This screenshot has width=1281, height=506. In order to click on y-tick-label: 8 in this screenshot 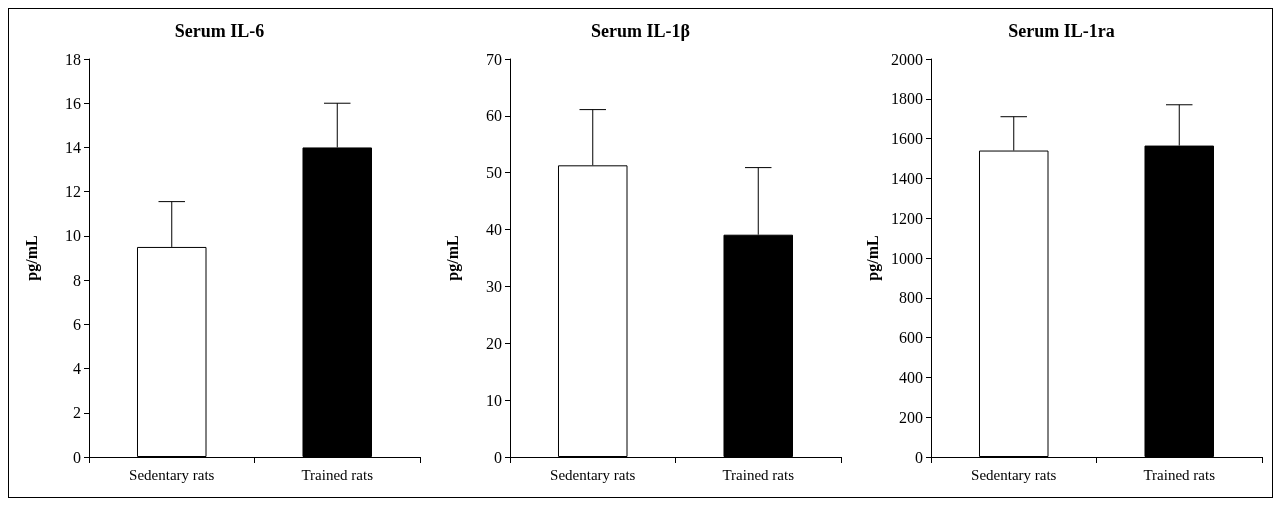, I will do `click(77, 280)`.